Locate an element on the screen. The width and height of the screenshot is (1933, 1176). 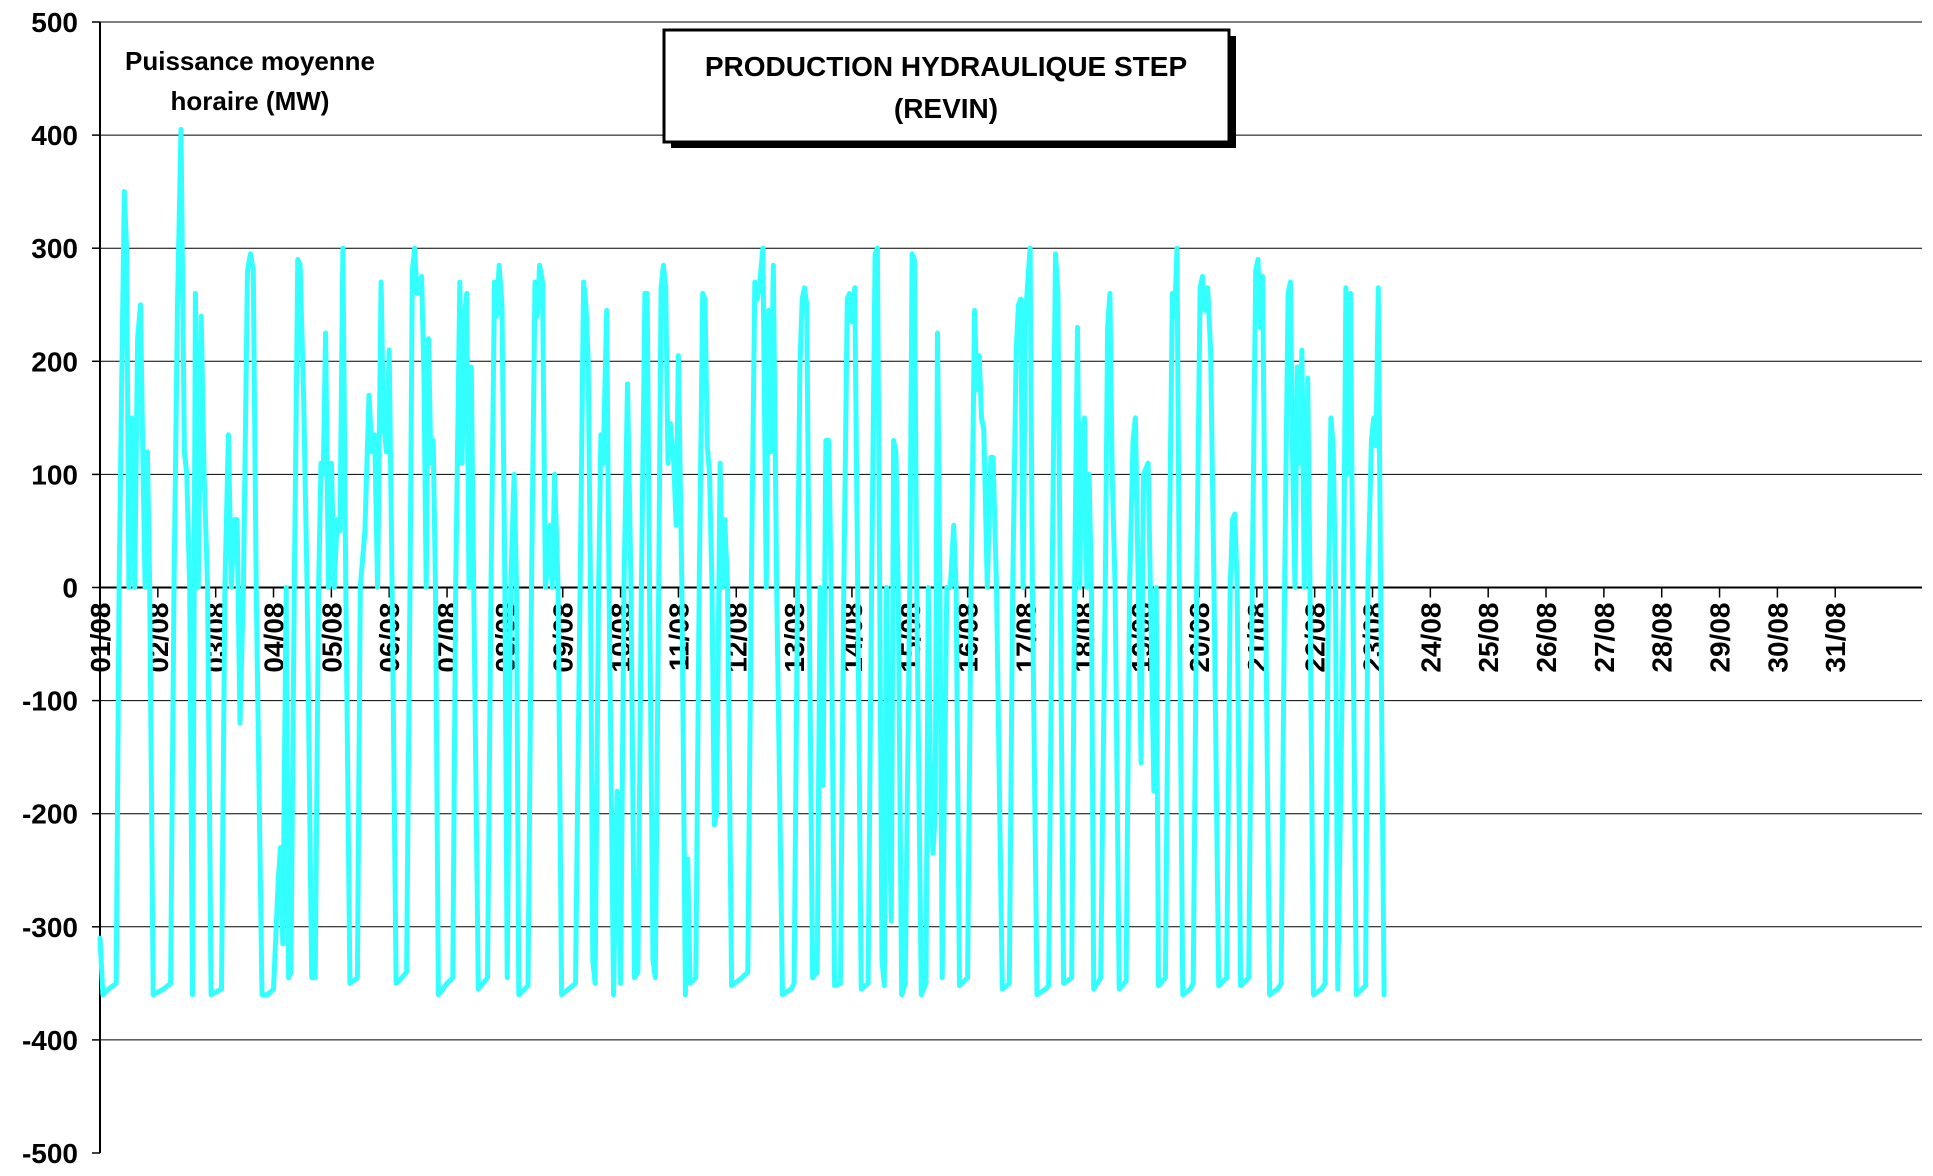
y-tick-label: 500 is located at coordinates (54, 22).